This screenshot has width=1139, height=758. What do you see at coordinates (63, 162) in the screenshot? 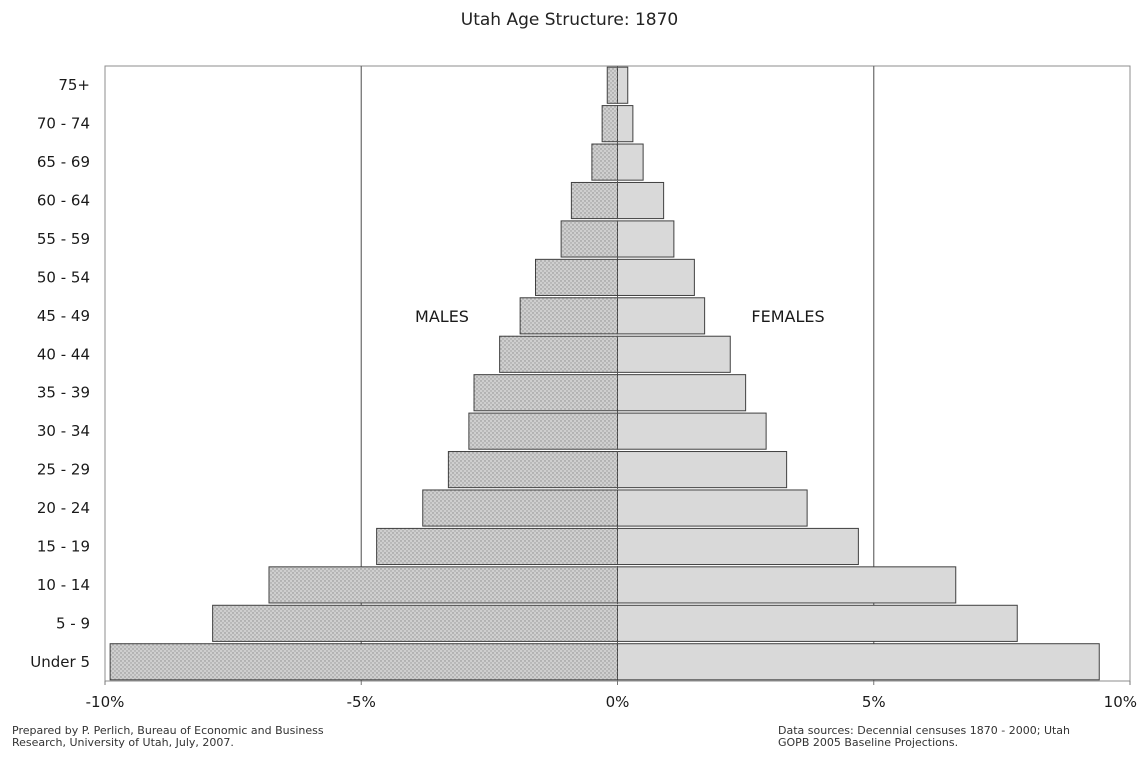
I see `y-tick-label-13: 65 - 69` at bounding box center [63, 162].